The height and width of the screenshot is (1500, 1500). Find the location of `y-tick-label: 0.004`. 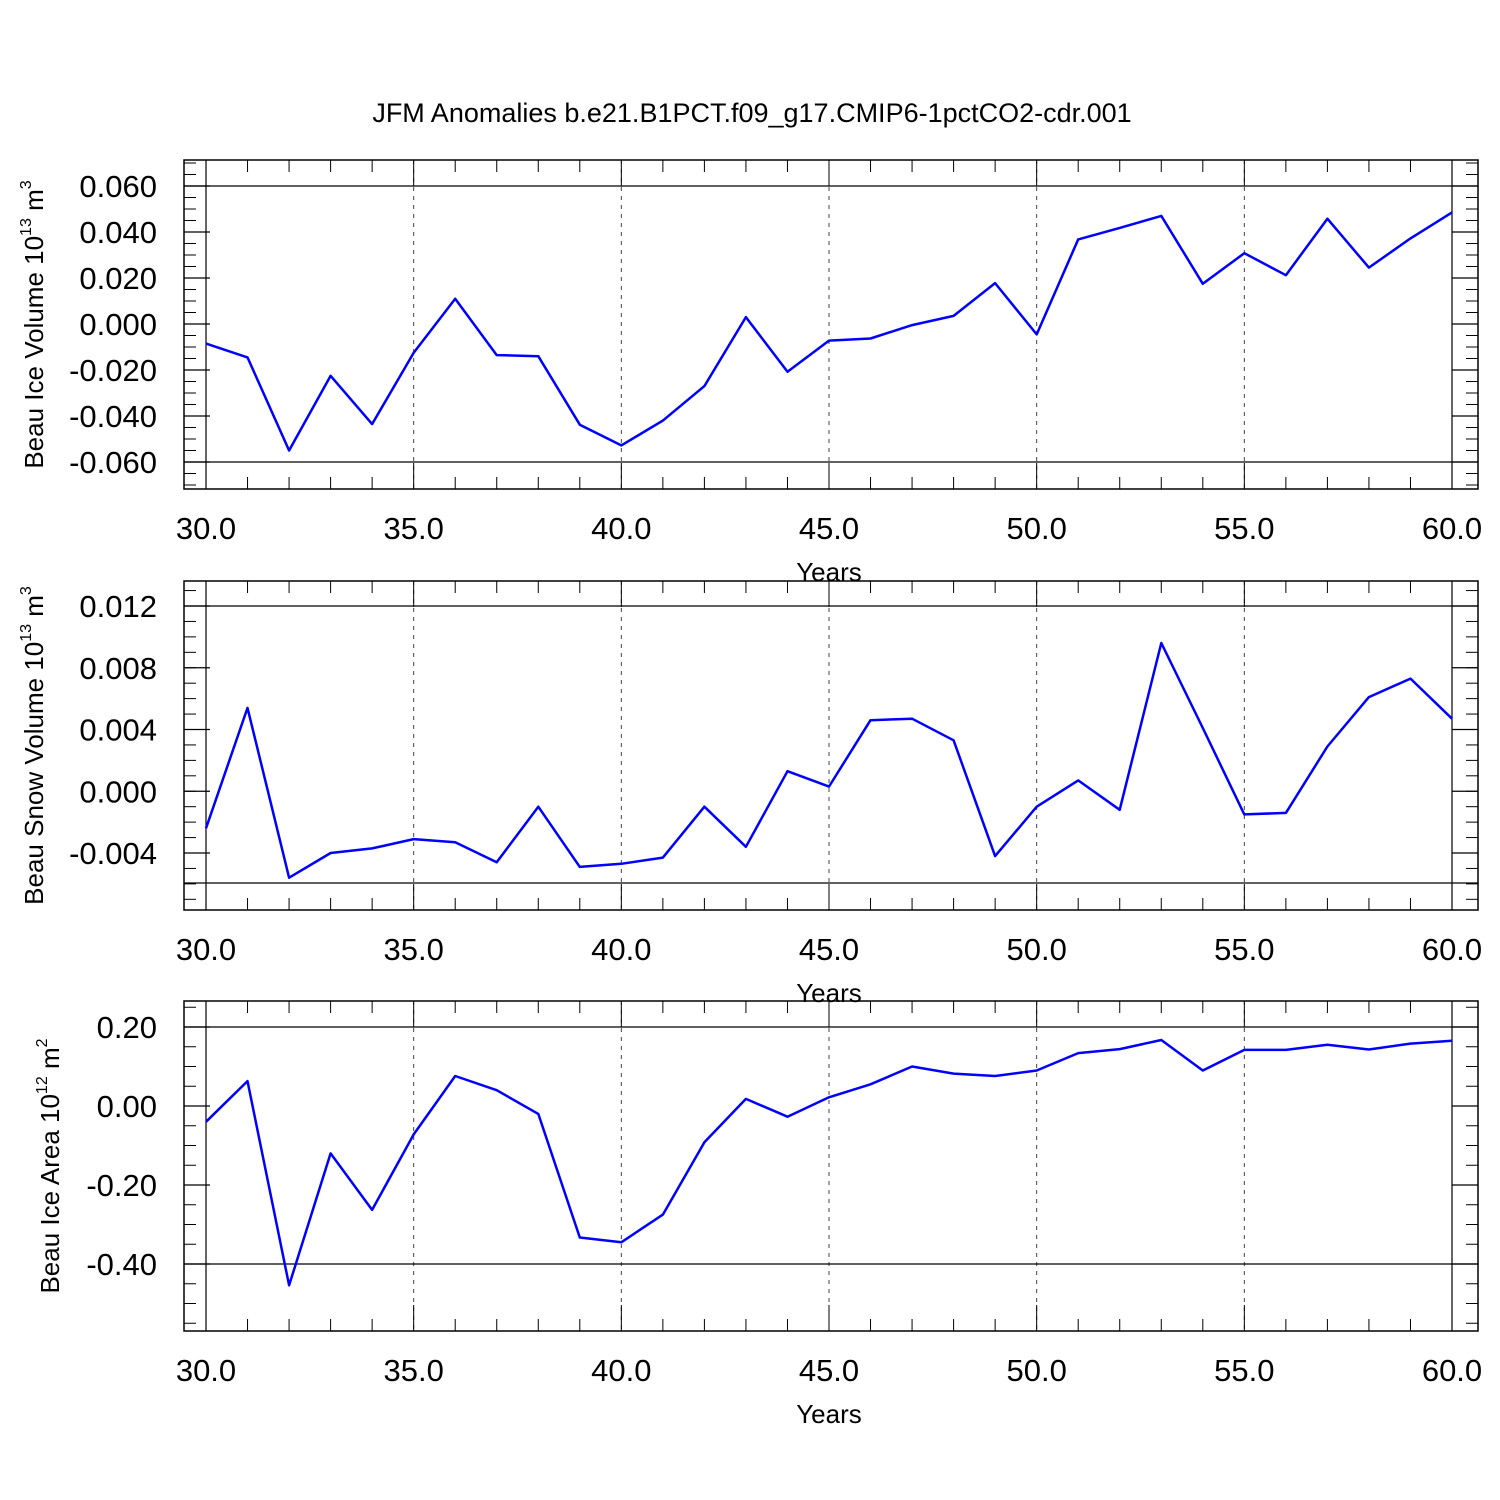

y-tick-label: 0.004 is located at coordinates (118, 730).